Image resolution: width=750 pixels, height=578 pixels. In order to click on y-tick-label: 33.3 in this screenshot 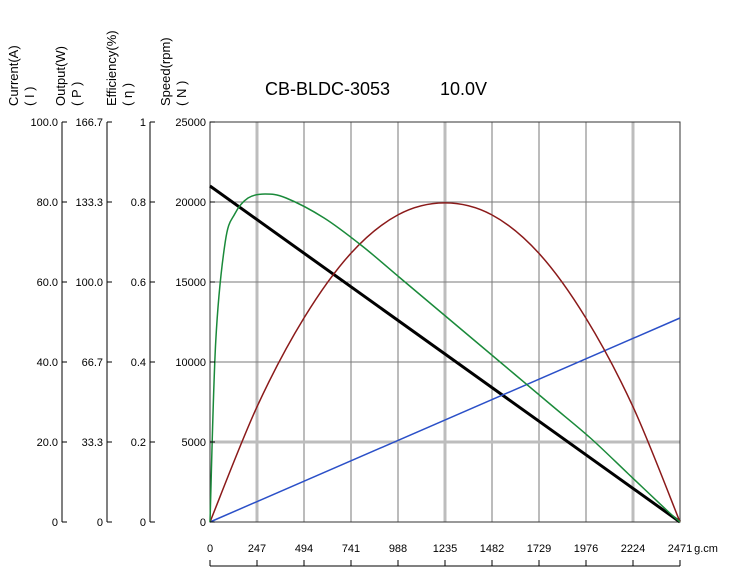, I will do `click(92, 443)`.